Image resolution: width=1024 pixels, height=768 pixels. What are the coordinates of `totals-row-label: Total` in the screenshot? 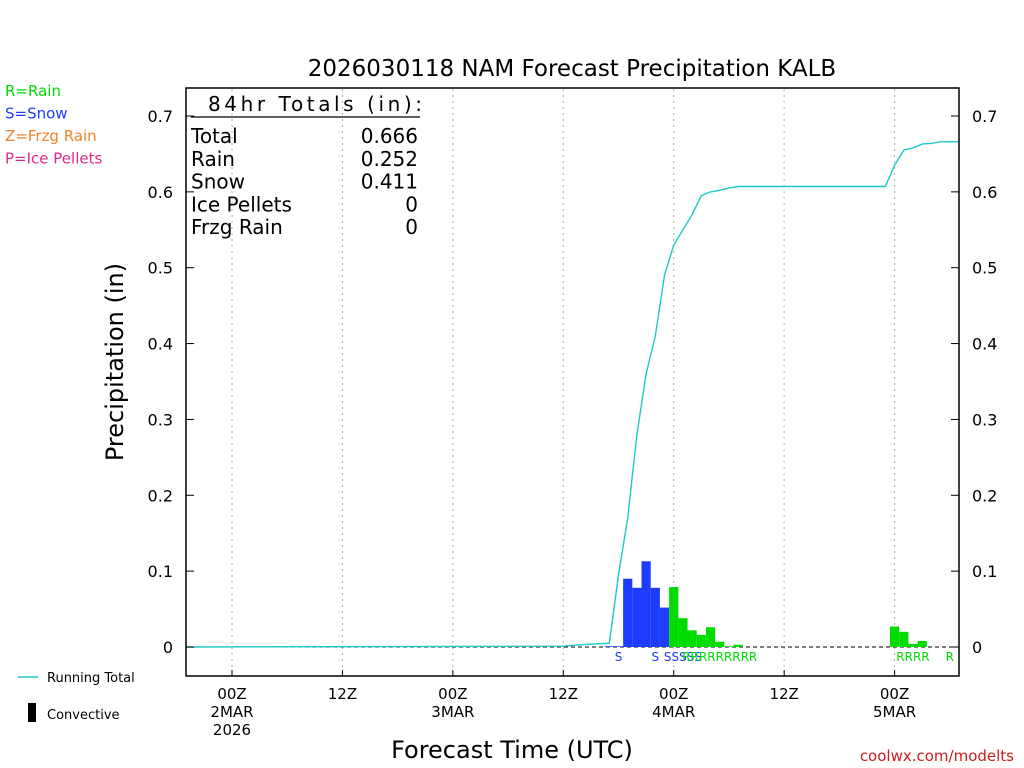 It's located at (214, 136).